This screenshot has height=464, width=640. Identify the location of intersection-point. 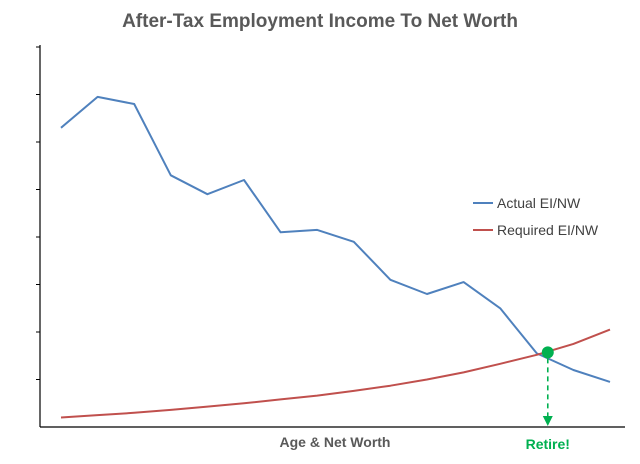
(547, 352).